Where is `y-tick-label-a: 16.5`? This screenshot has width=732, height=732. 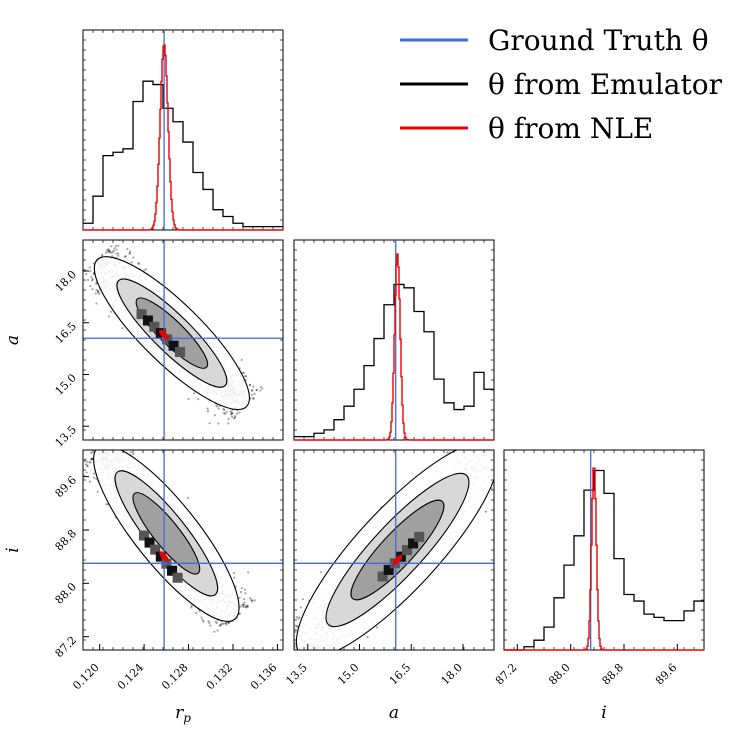
y-tick-label-a: 16.5 is located at coordinates (66, 333).